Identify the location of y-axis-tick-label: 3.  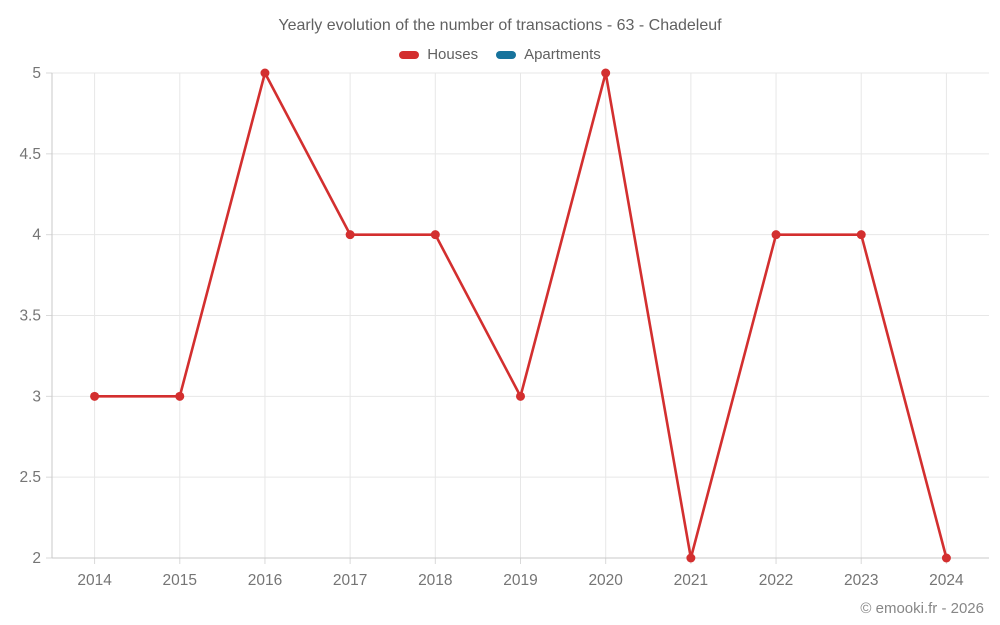
(36, 396).